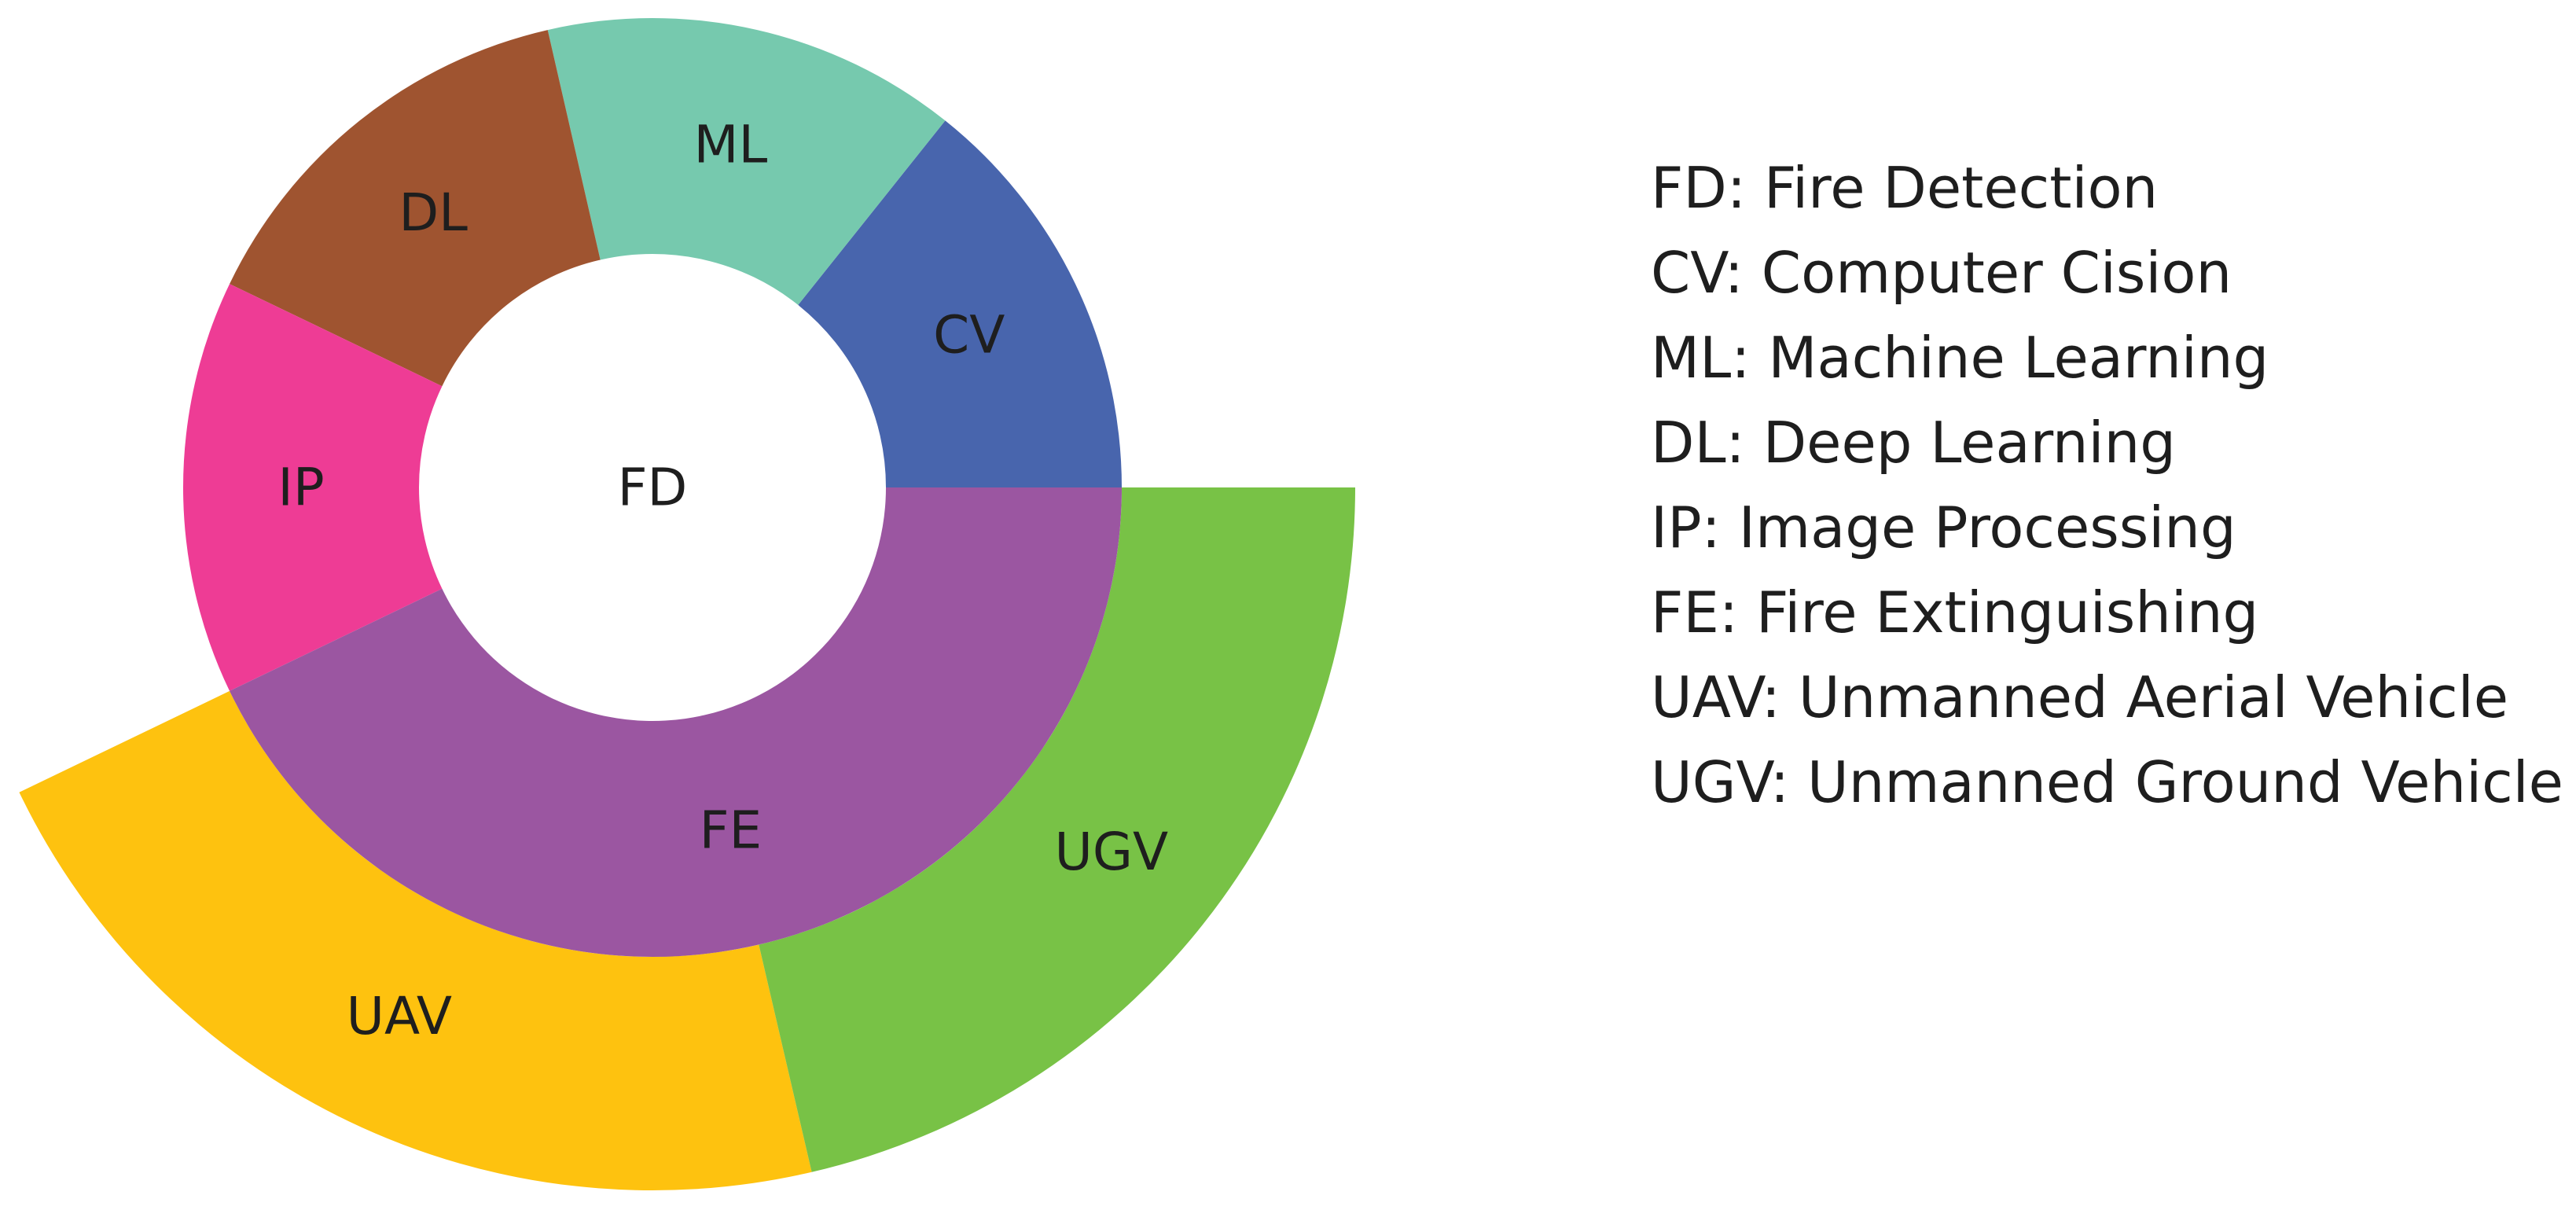 The image size is (2576, 1210). What do you see at coordinates (731, 145) in the screenshot?
I see `inner-label-ml: ML` at bounding box center [731, 145].